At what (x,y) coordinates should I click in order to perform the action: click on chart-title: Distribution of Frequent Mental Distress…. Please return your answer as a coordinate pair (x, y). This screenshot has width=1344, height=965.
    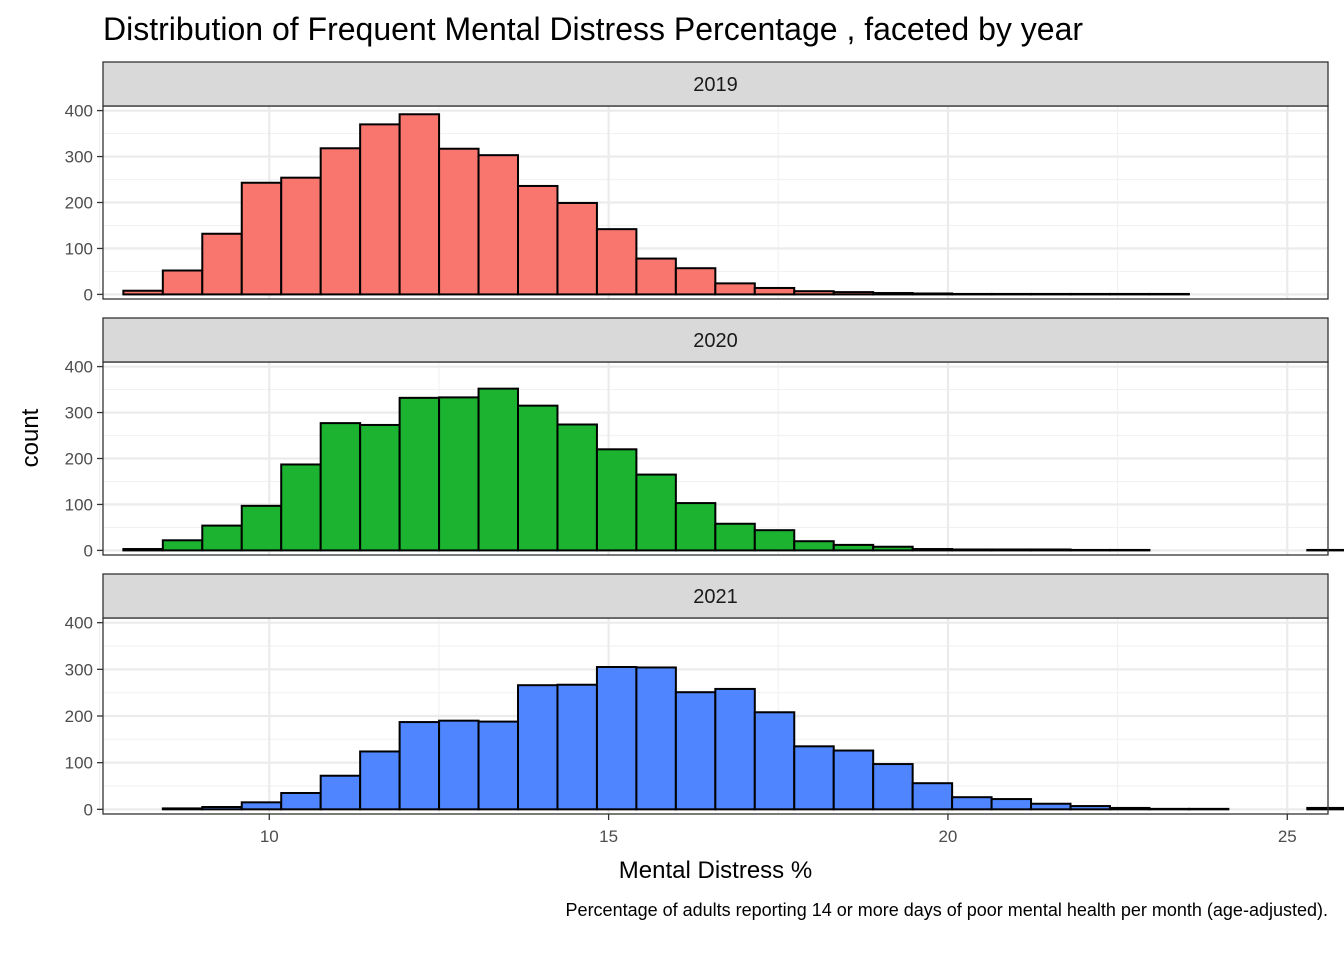
    Looking at the image, I should click on (593, 29).